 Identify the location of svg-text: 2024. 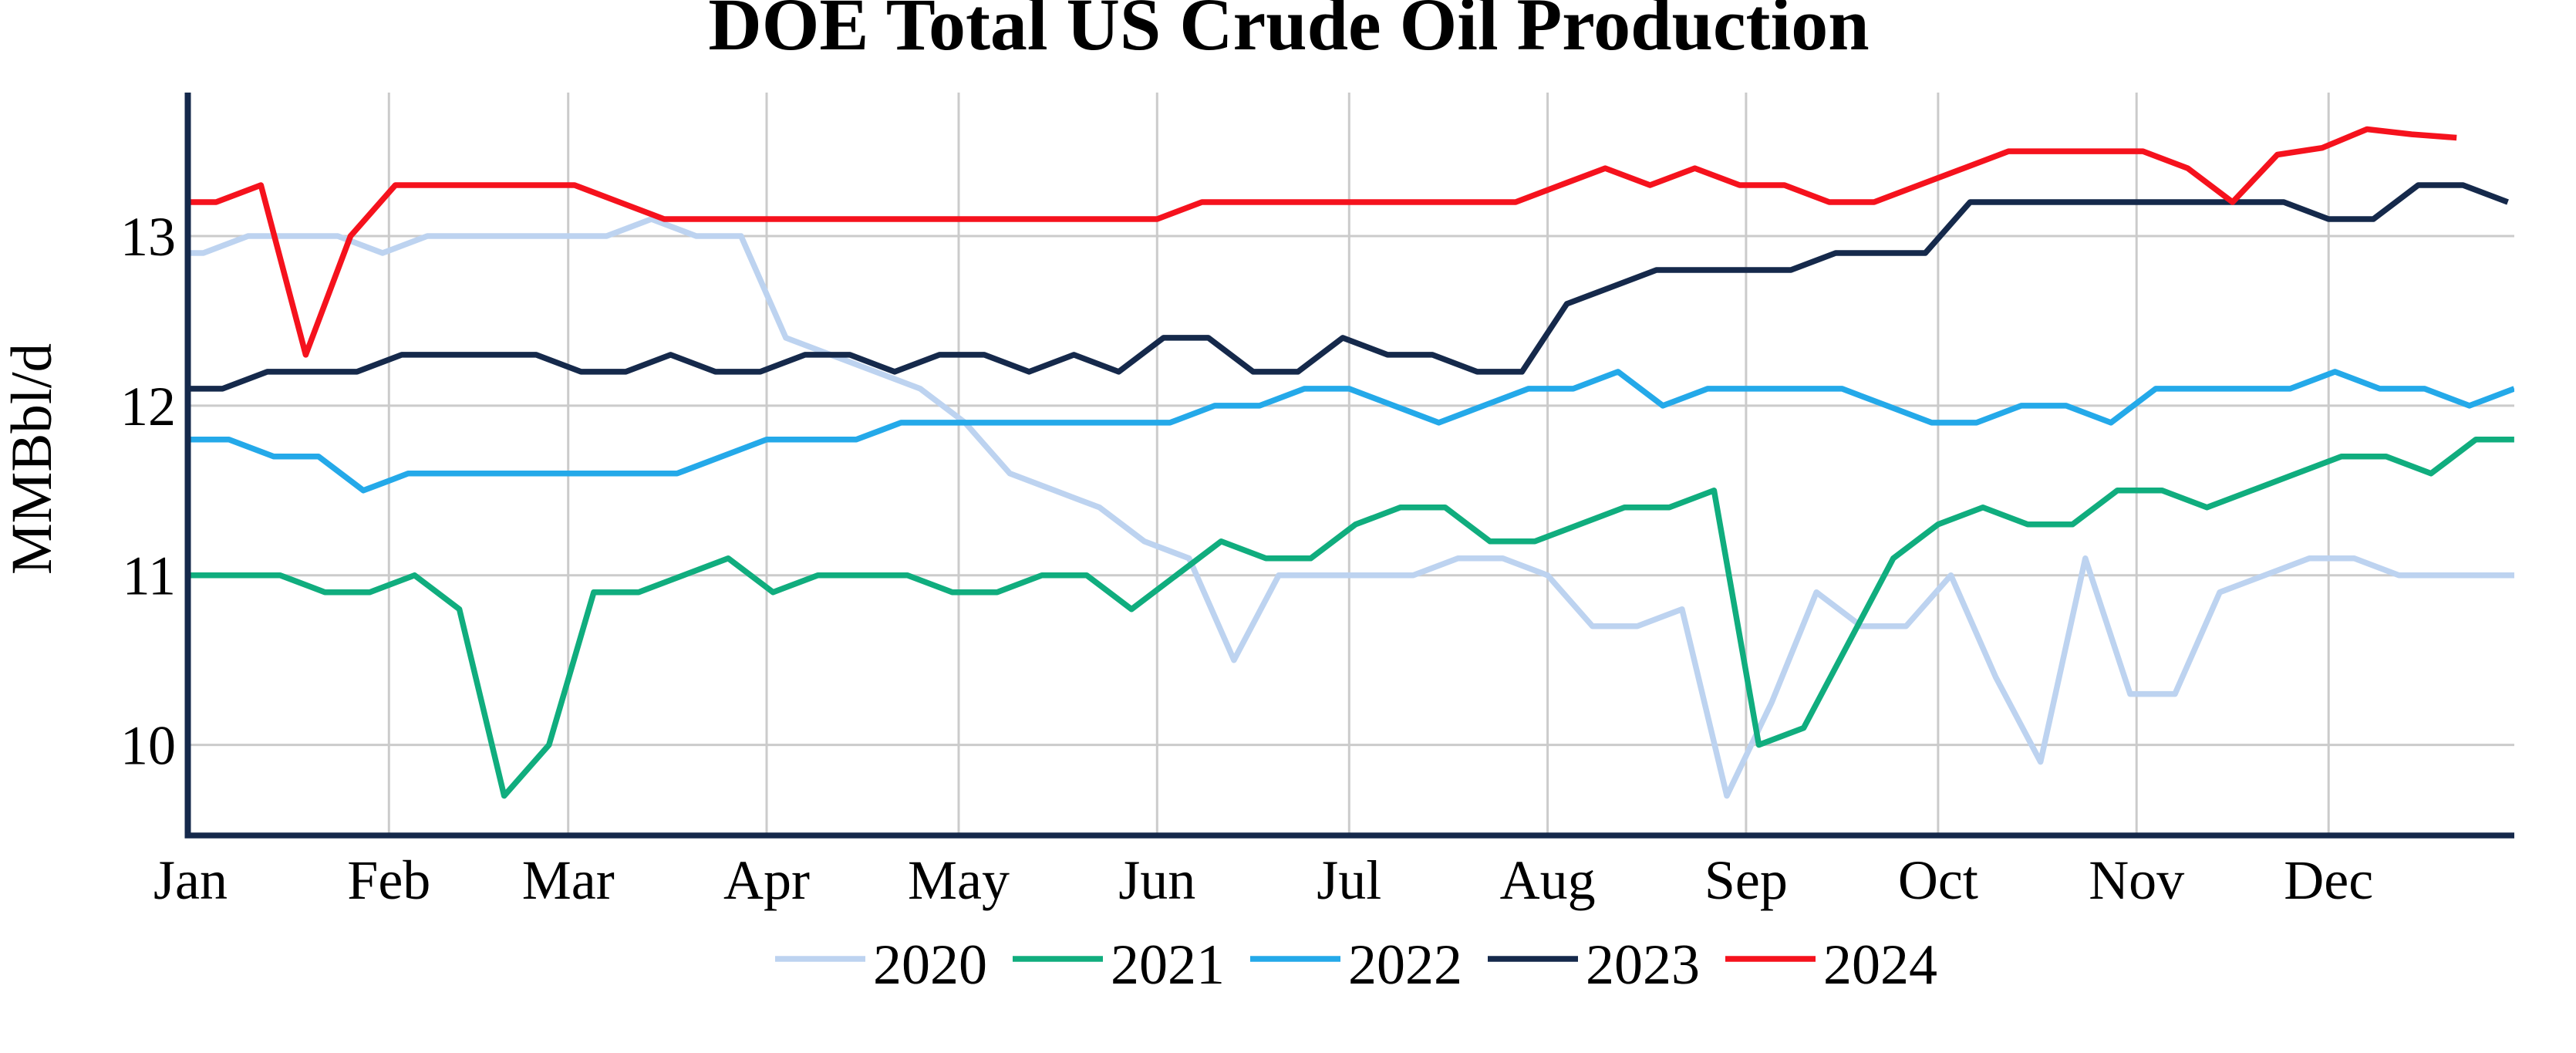
(1880, 965).